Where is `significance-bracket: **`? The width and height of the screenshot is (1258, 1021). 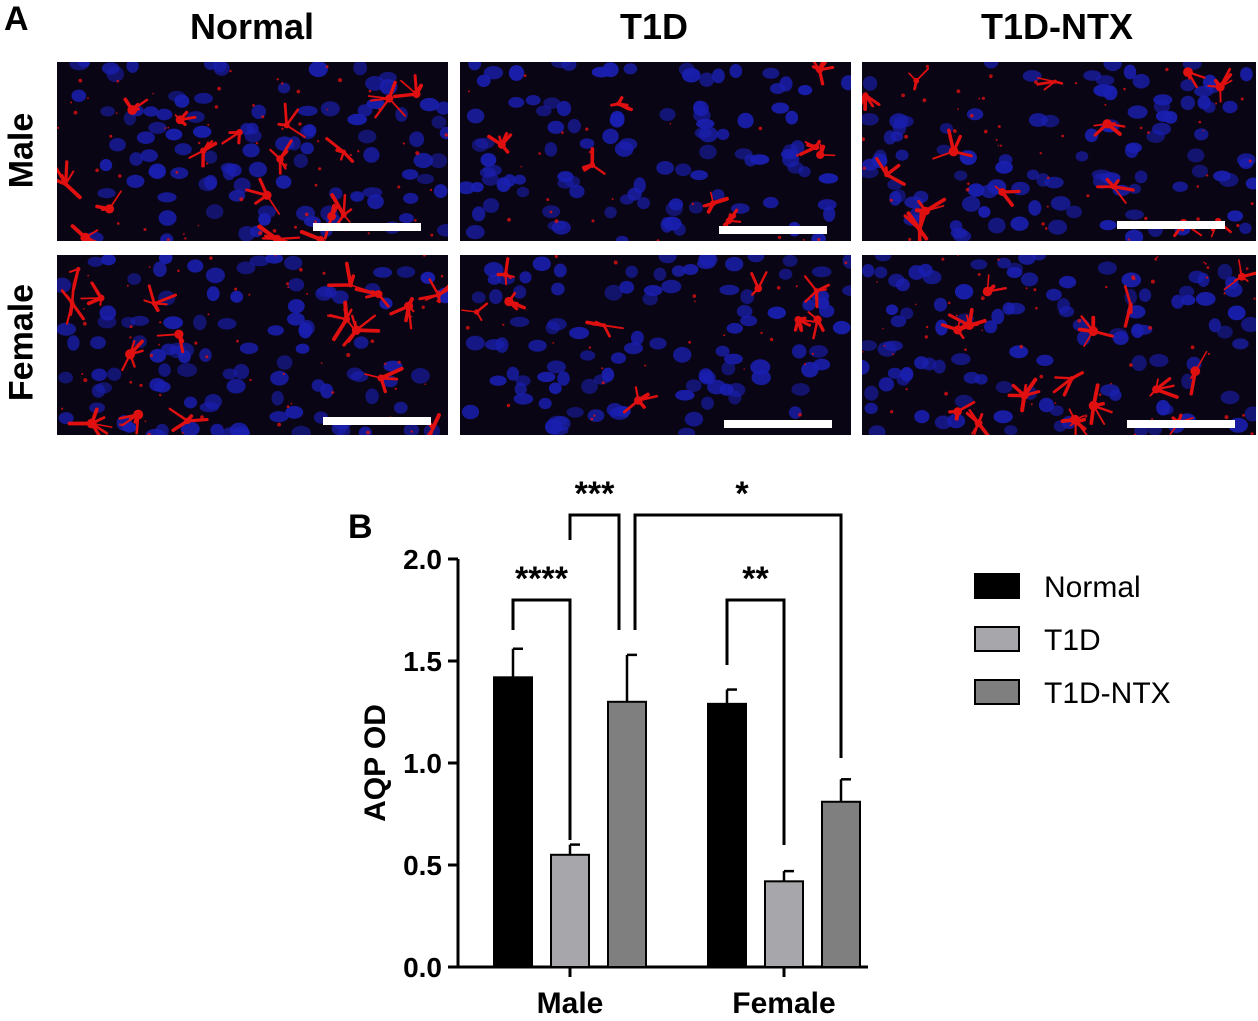
significance-bracket: ** is located at coordinates (755, 702).